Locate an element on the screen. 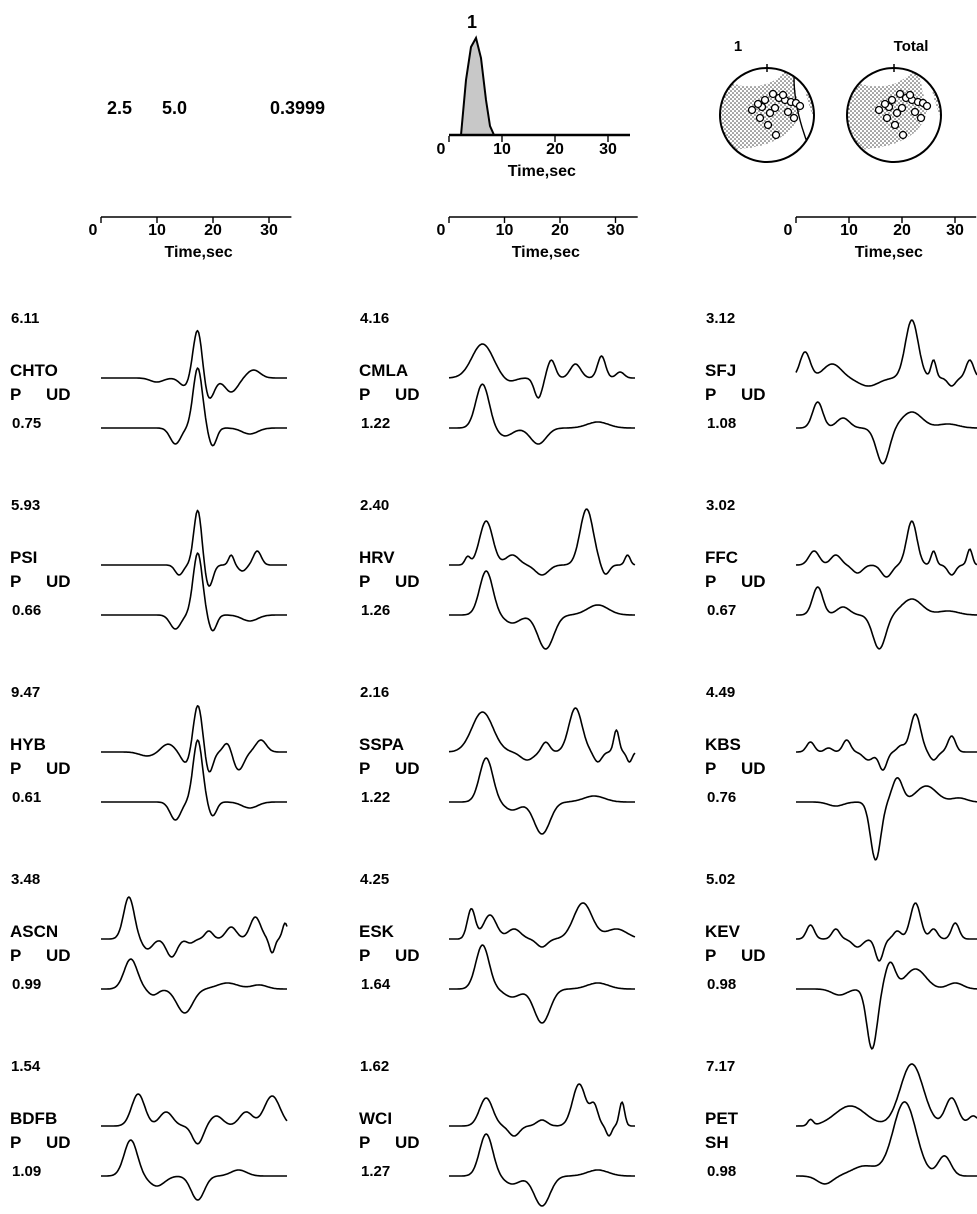  station-name: HYB is located at coordinates (28, 744).